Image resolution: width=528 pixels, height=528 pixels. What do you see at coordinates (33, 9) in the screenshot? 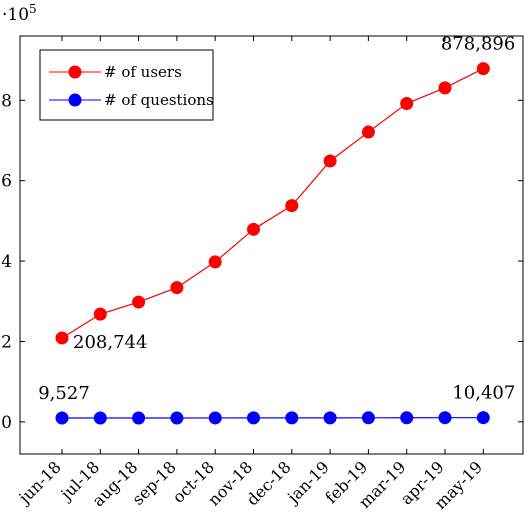
I see `y-multiplier-exponent: 5` at bounding box center [33, 9].